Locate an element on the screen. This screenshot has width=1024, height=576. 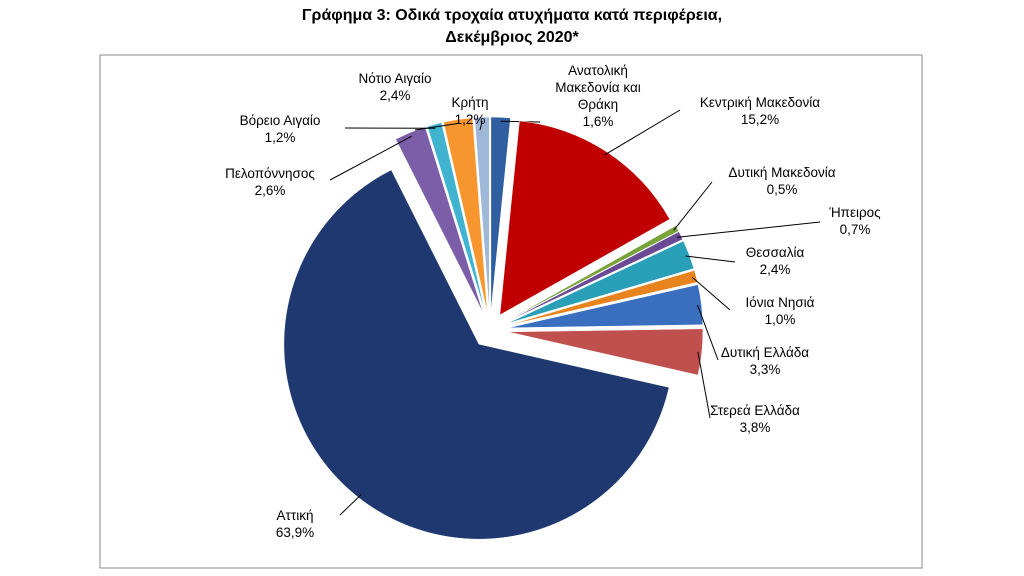
label-box: Νότιο Αιγαίο 2,4% is located at coordinates (395, 87).